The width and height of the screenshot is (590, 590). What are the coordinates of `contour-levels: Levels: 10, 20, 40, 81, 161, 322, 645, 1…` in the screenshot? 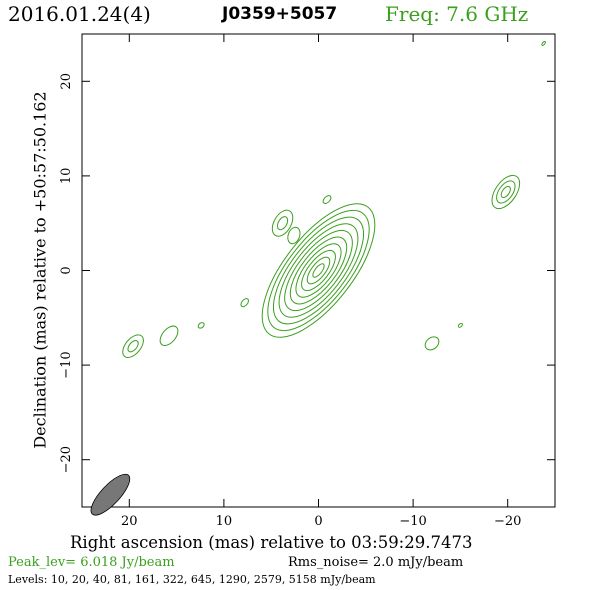 It's located at (192, 579).